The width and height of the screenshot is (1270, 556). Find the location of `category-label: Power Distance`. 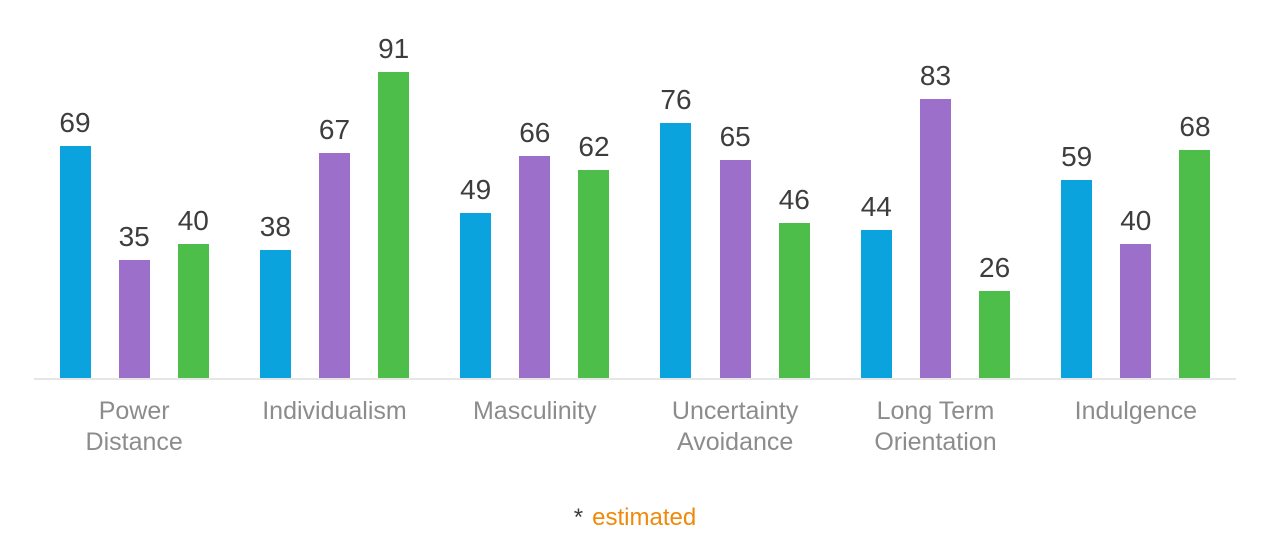

category-label: Power Distance is located at coordinates (134, 427).